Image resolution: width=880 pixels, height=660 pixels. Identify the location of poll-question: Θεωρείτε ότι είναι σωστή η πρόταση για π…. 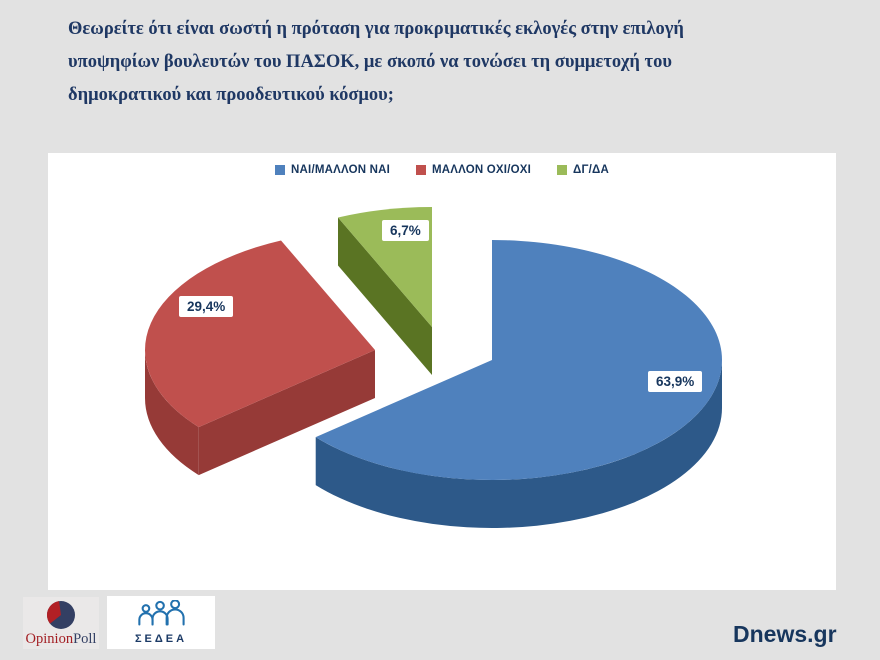
(438, 62).